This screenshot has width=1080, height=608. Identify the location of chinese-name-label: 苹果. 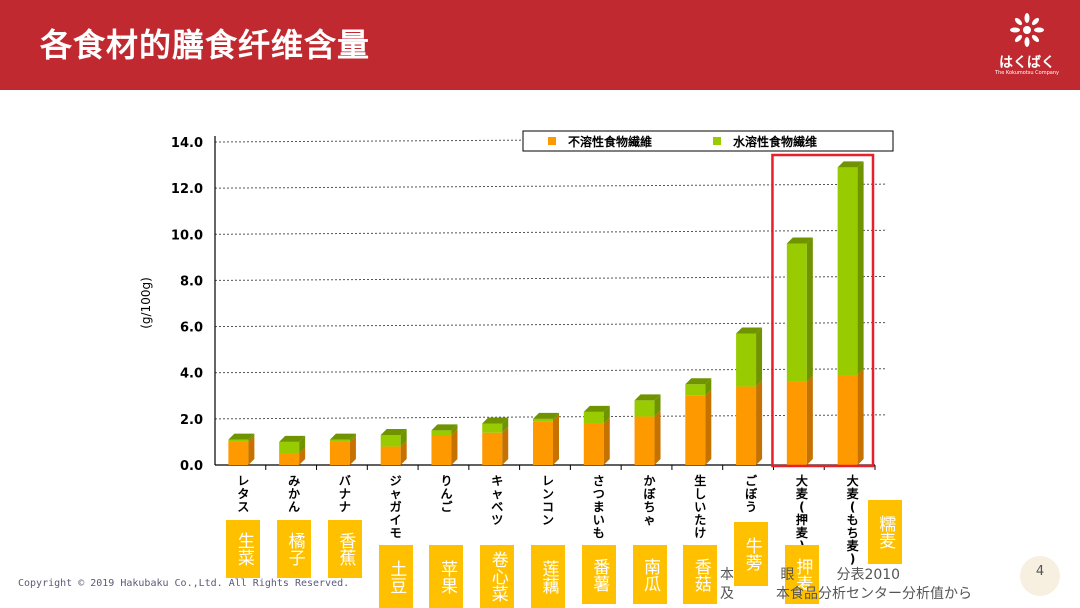
(446, 576).